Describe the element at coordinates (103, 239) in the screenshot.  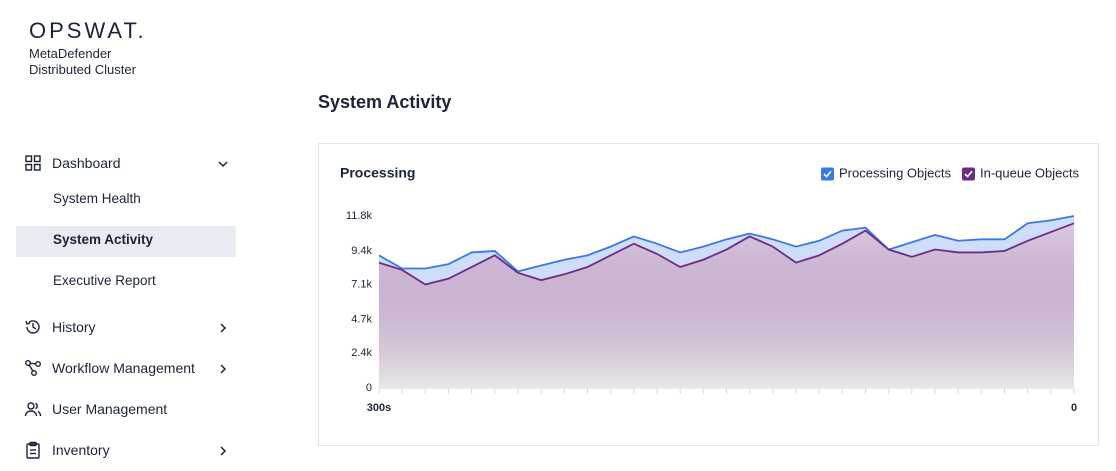
I see `nav-subitem: System Activity` at that location.